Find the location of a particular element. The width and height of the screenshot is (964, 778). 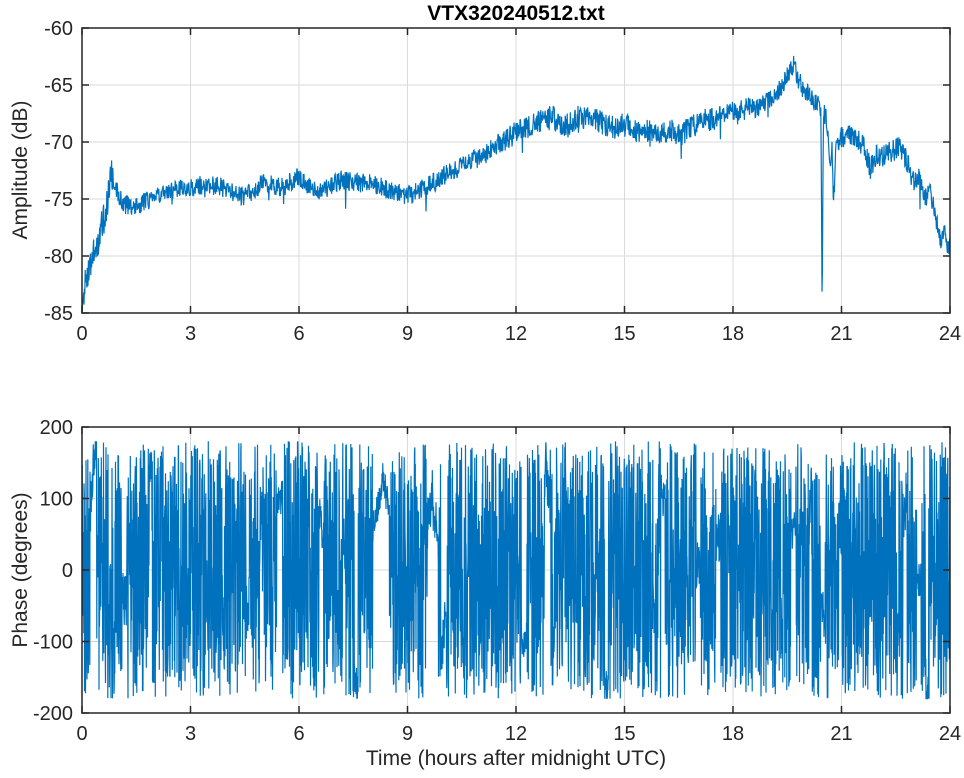

y-tick-label: -100 is located at coordinates (53, 643).